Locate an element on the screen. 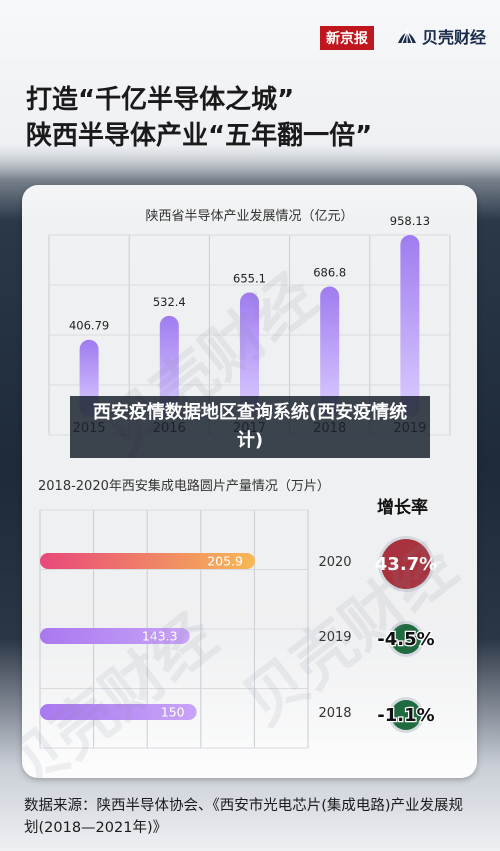 The height and width of the screenshot is (851, 500). growth-rate-label: 43.7% is located at coordinates (406, 564).